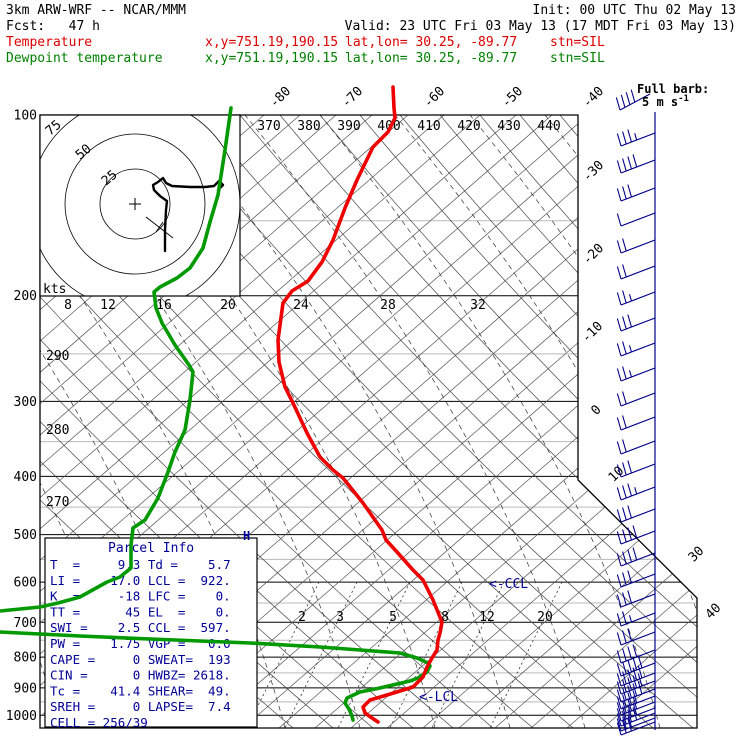 The height and width of the screenshot is (740, 740). What do you see at coordinates (393, 617) in the screenshot?
I see `mixing-ratio-label: 5` at bounding box center [393, 617].